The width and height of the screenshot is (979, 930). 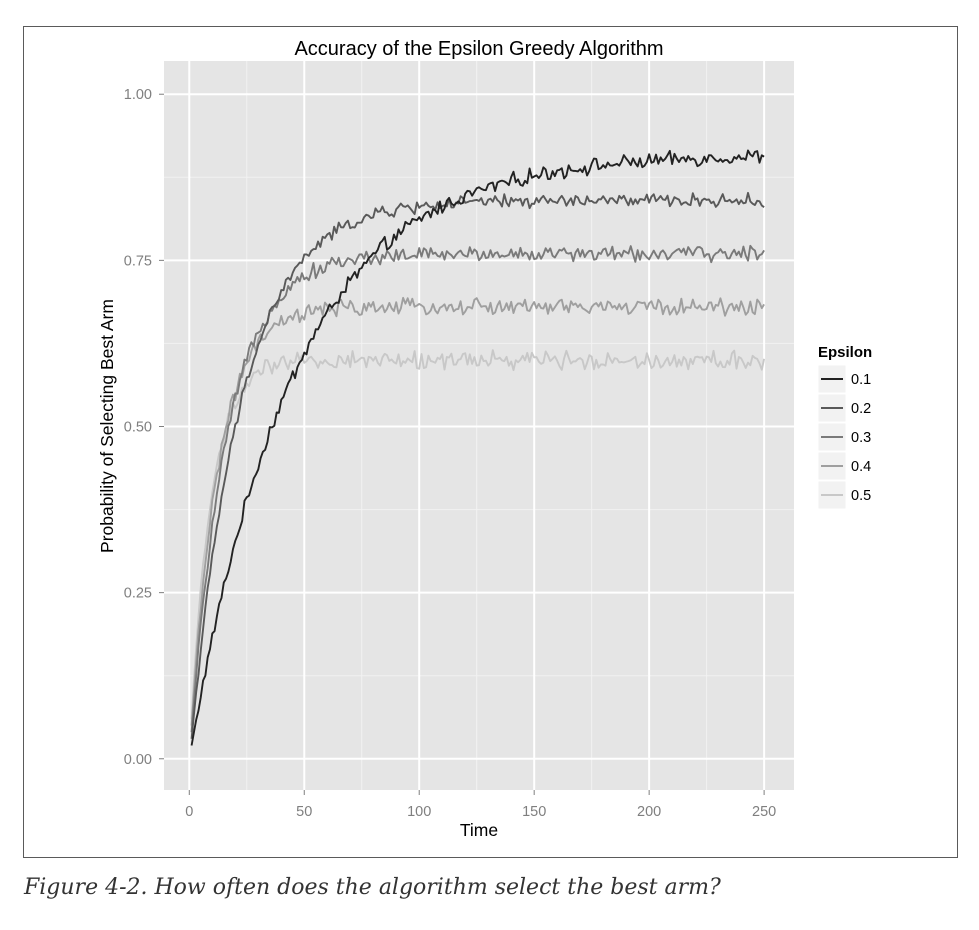 I want to click on legend-label: 0.4, so click(x=861, y=467).